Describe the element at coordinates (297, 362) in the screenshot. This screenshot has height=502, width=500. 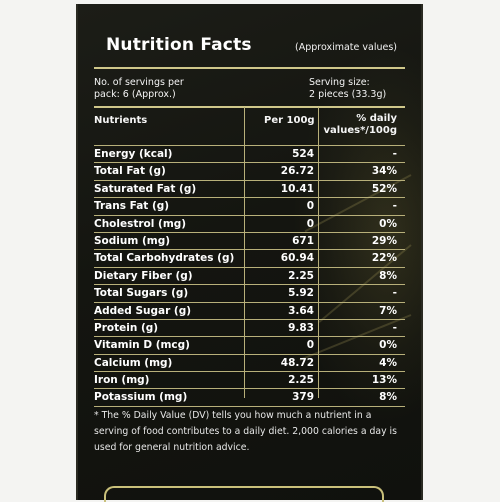
I see `nutrient-per-100g: 48.72` at that location.